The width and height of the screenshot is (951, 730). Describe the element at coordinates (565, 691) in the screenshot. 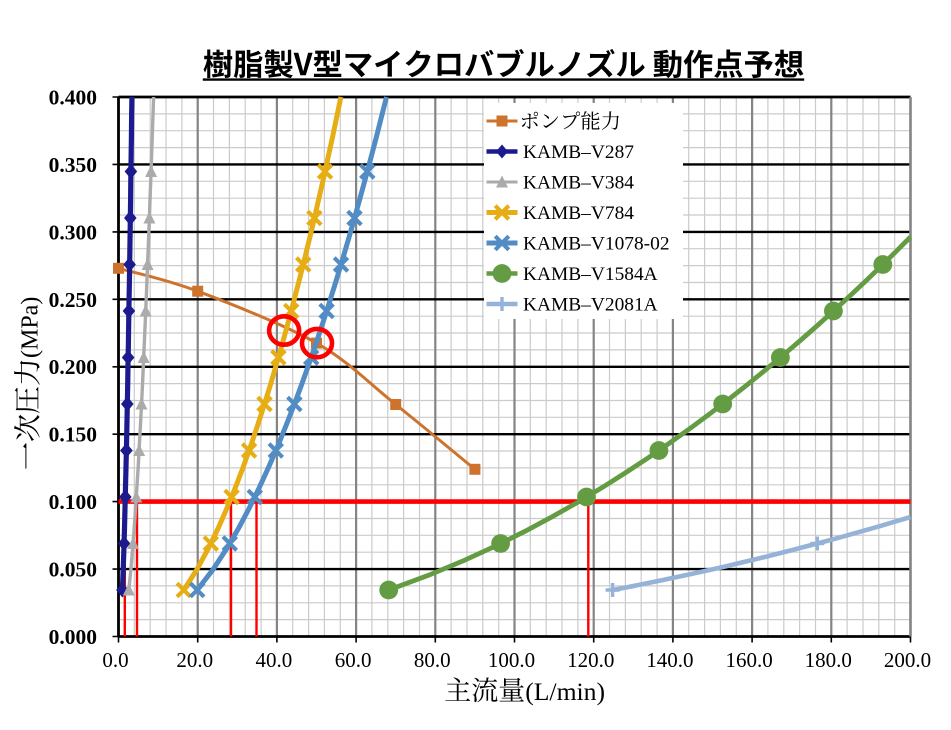

I see `svg-text: (L/min)` at that location.